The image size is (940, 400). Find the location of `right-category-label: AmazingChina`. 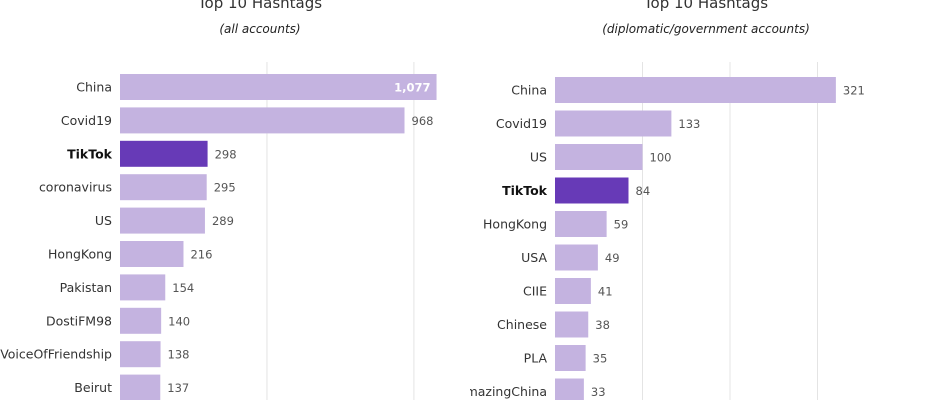

right-category-label: AmazingChina is located at coordinates (508, 391).